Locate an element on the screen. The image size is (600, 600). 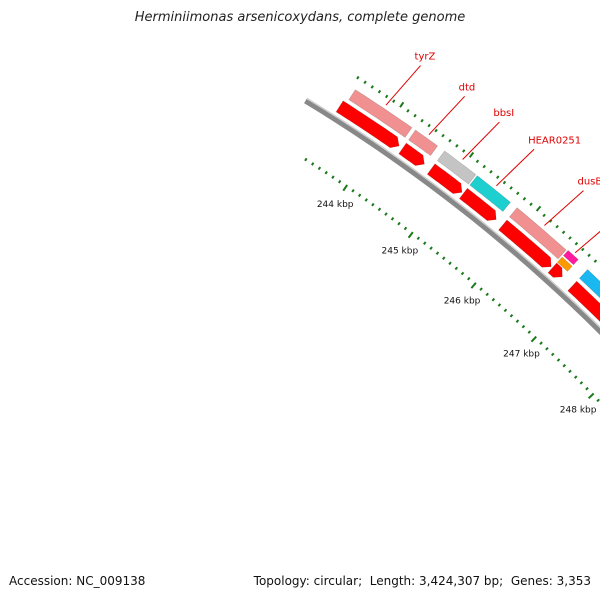
feature-dtd is located at coordinates (423, 143).